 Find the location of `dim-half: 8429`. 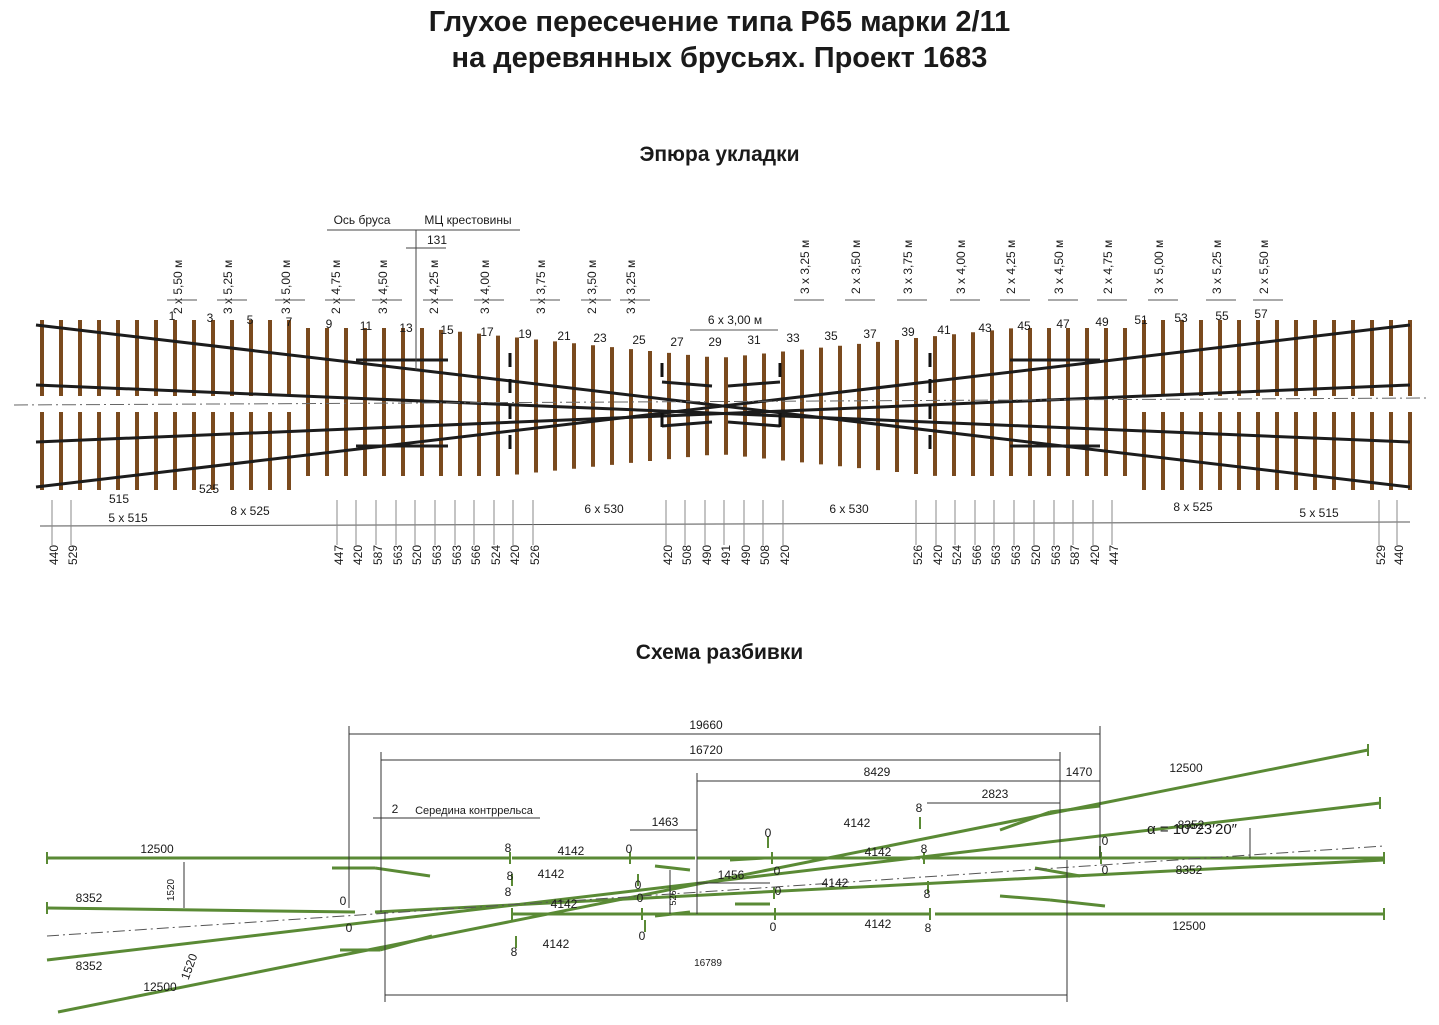

dim-half: 8429 is located at coordinates (877, 772).